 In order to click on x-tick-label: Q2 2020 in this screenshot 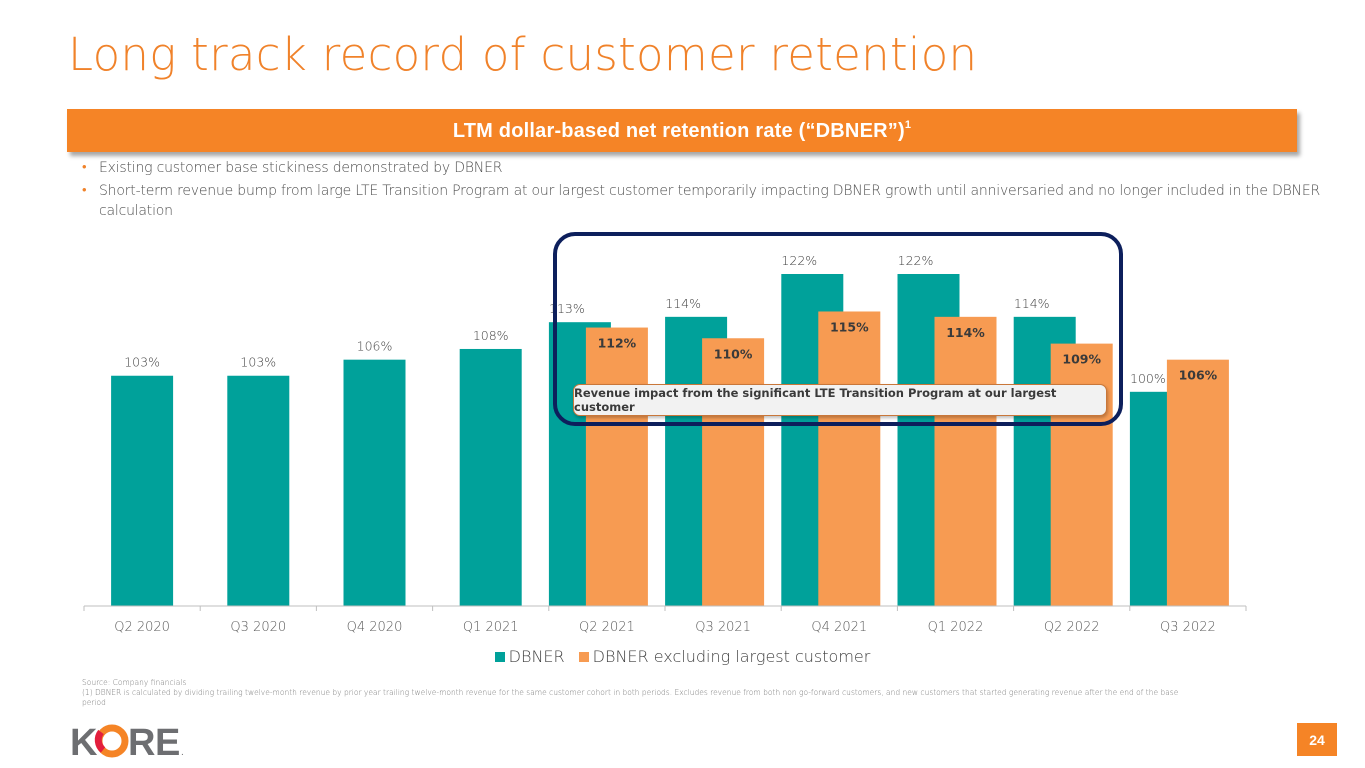, I will do `click(142, 627)`.